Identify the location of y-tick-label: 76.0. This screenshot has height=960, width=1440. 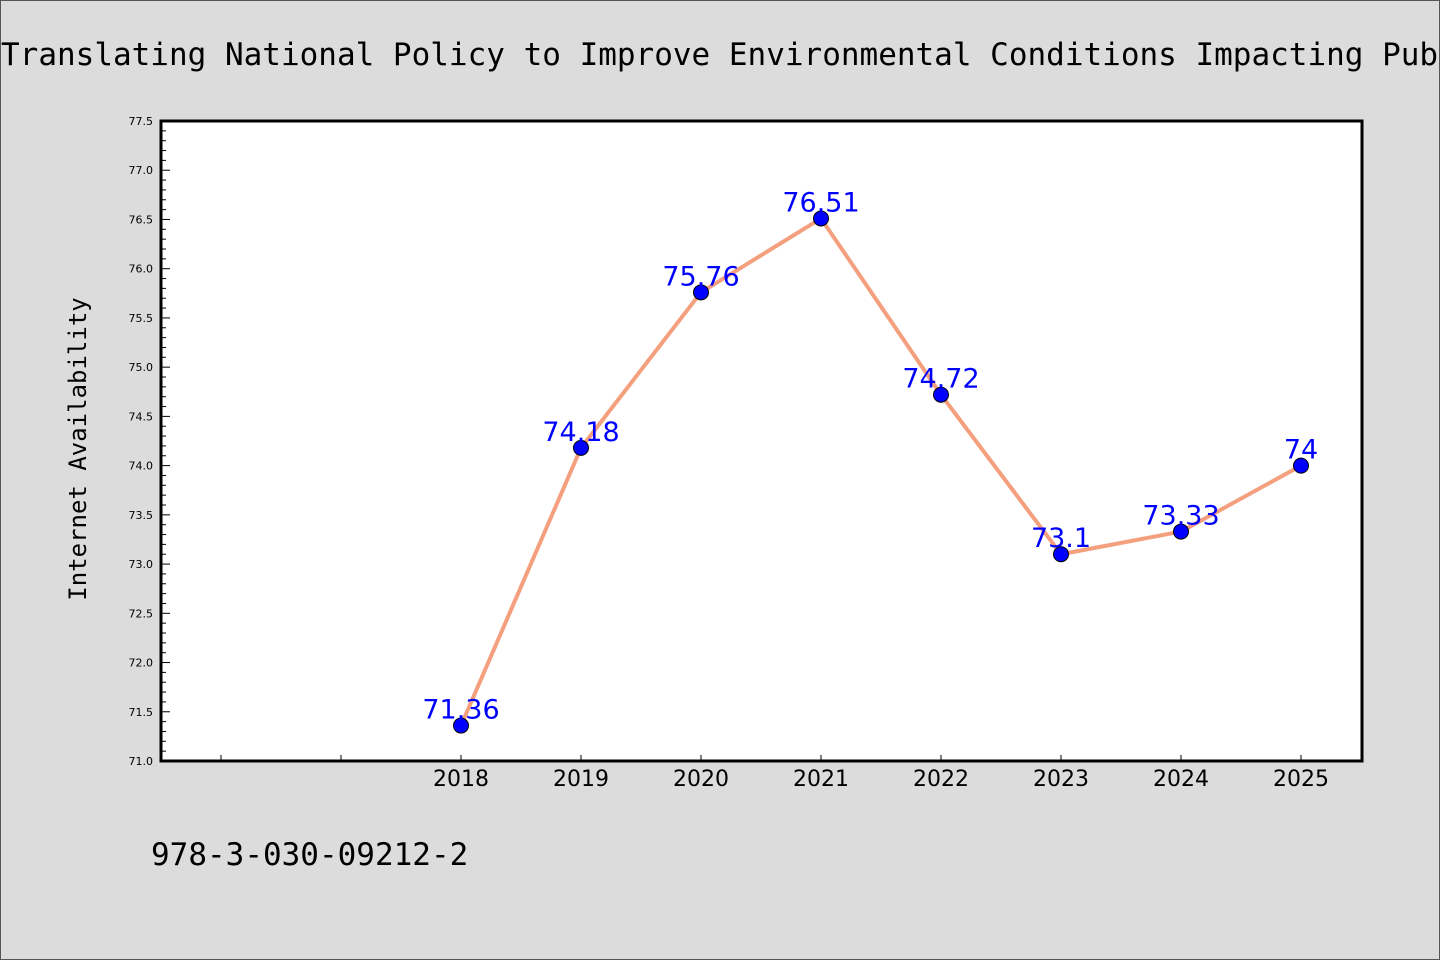
(141, 269).